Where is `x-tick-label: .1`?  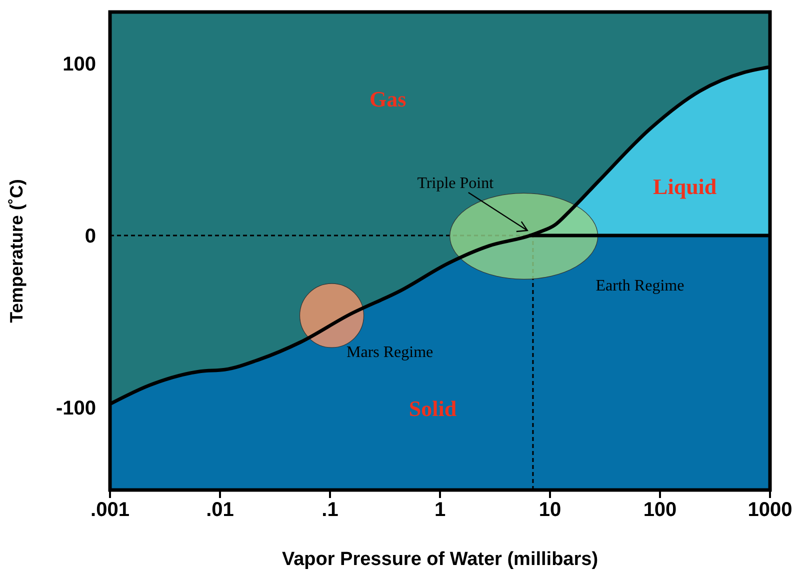
x-tick-label: .1 is located at coordinates (330, 510).